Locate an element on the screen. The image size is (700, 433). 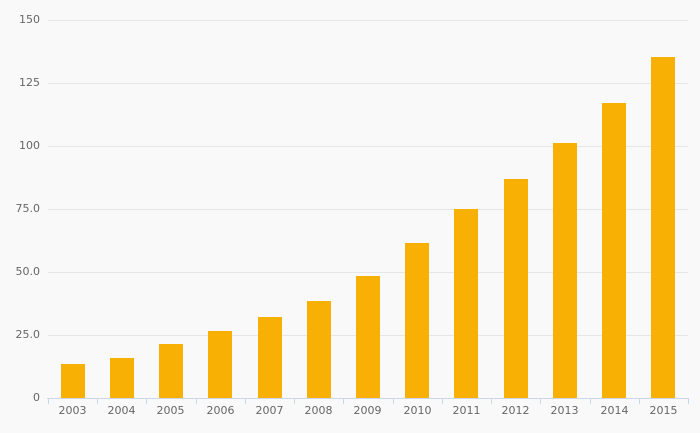
y-axis-label: 125 is located at coordinates (29, 82).